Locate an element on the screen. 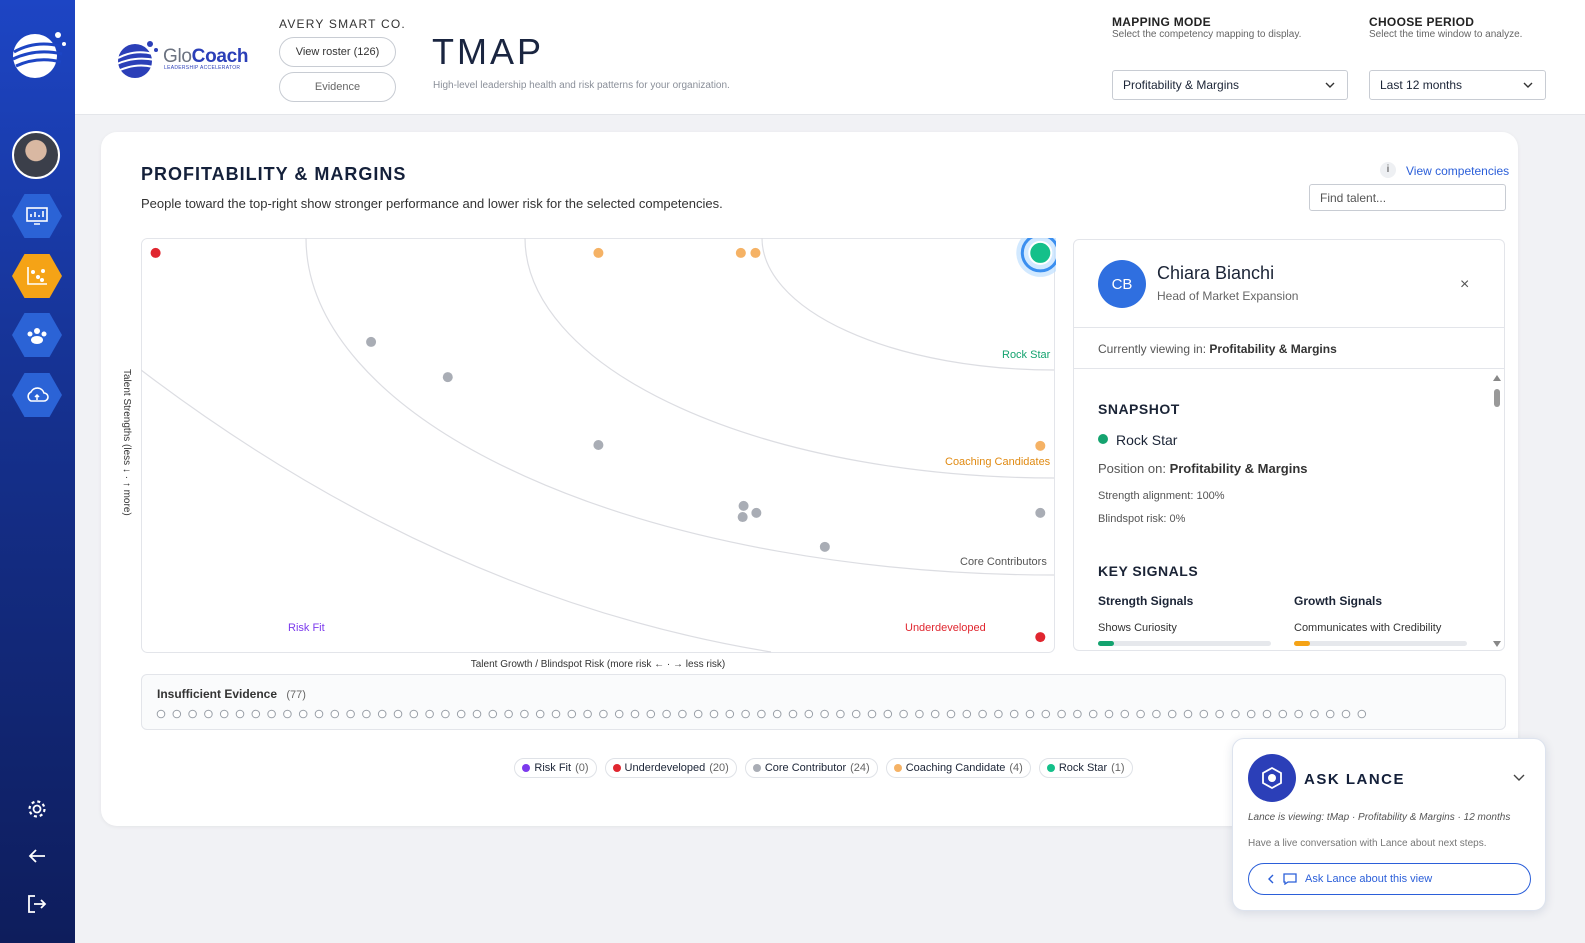 This screenshot has width=1585, height=943. nav-cloud is located at coordinates (37, 395).